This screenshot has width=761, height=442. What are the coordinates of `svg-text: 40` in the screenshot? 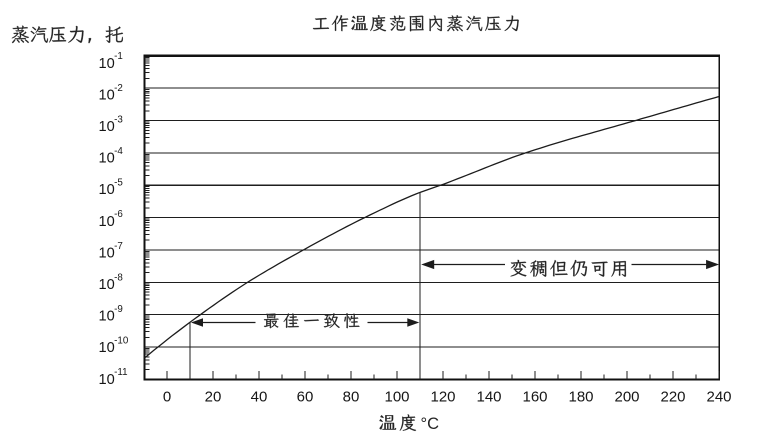 It's located at (259, 397).